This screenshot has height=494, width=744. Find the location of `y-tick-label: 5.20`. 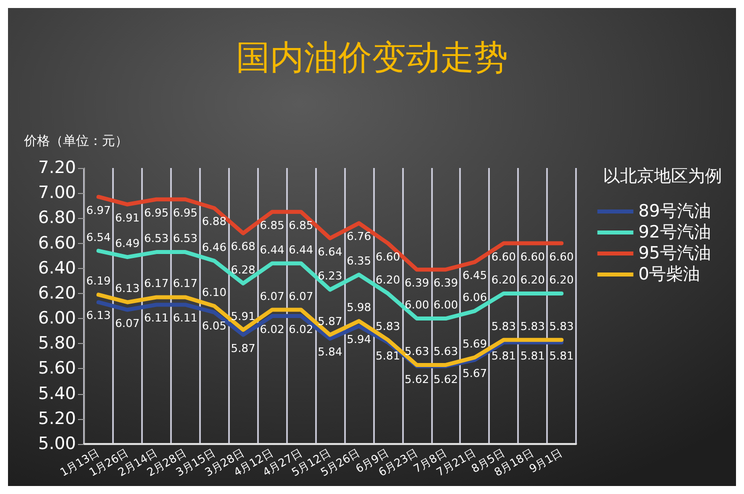

y-tick-label: 5.20 is located at coordinates (57, 418).